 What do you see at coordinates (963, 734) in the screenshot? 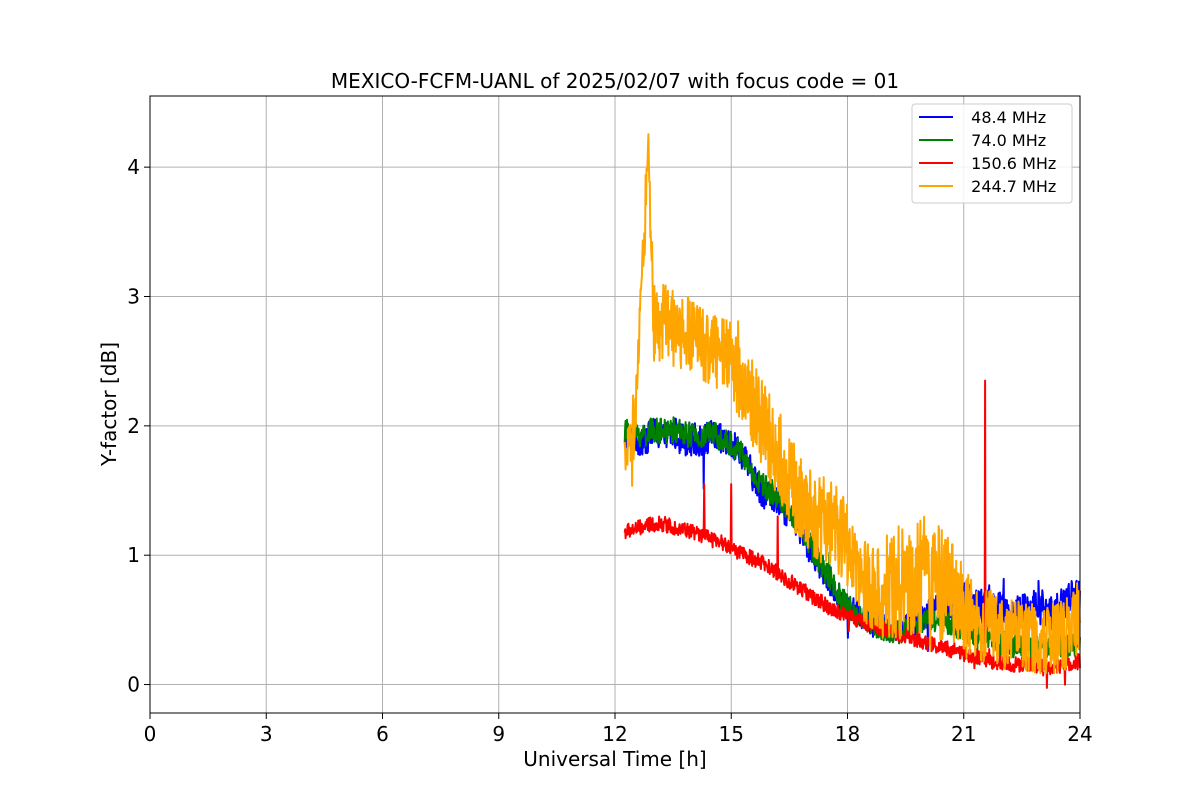
I see `x-tick-label: 21` at bounding box center [963, 734].